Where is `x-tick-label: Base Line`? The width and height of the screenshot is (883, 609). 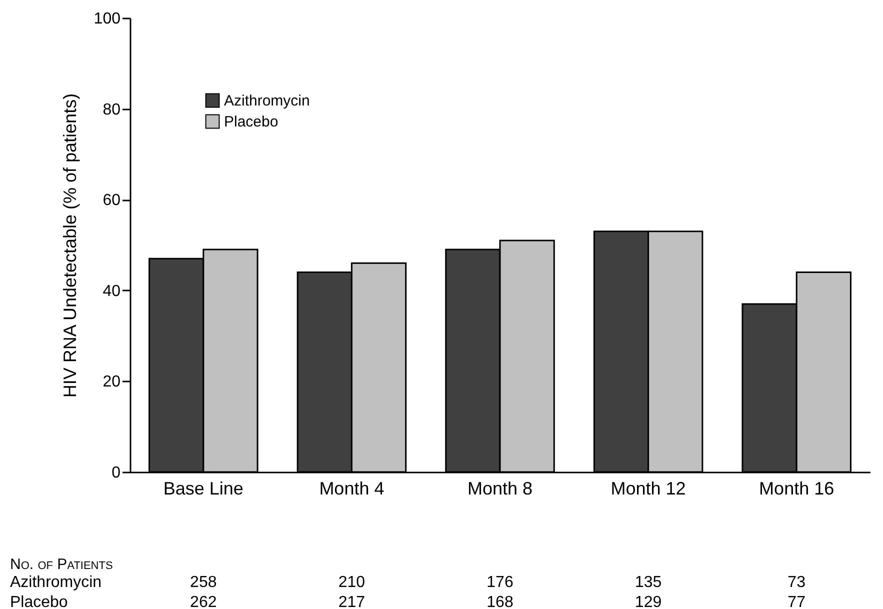 x-tick-label: Base Line is located at coordinates (203, 488).